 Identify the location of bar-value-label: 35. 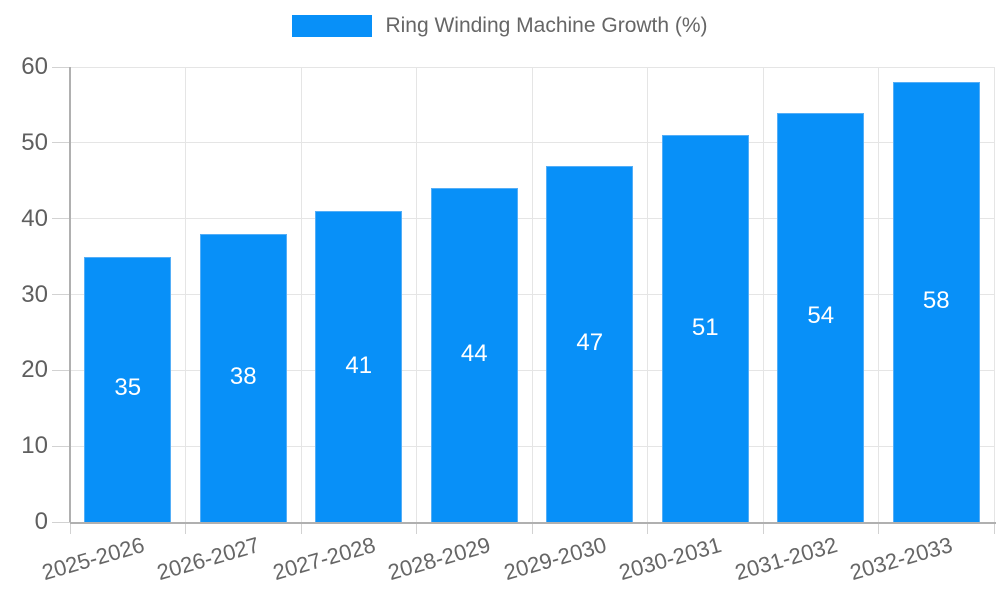
(128, 388).